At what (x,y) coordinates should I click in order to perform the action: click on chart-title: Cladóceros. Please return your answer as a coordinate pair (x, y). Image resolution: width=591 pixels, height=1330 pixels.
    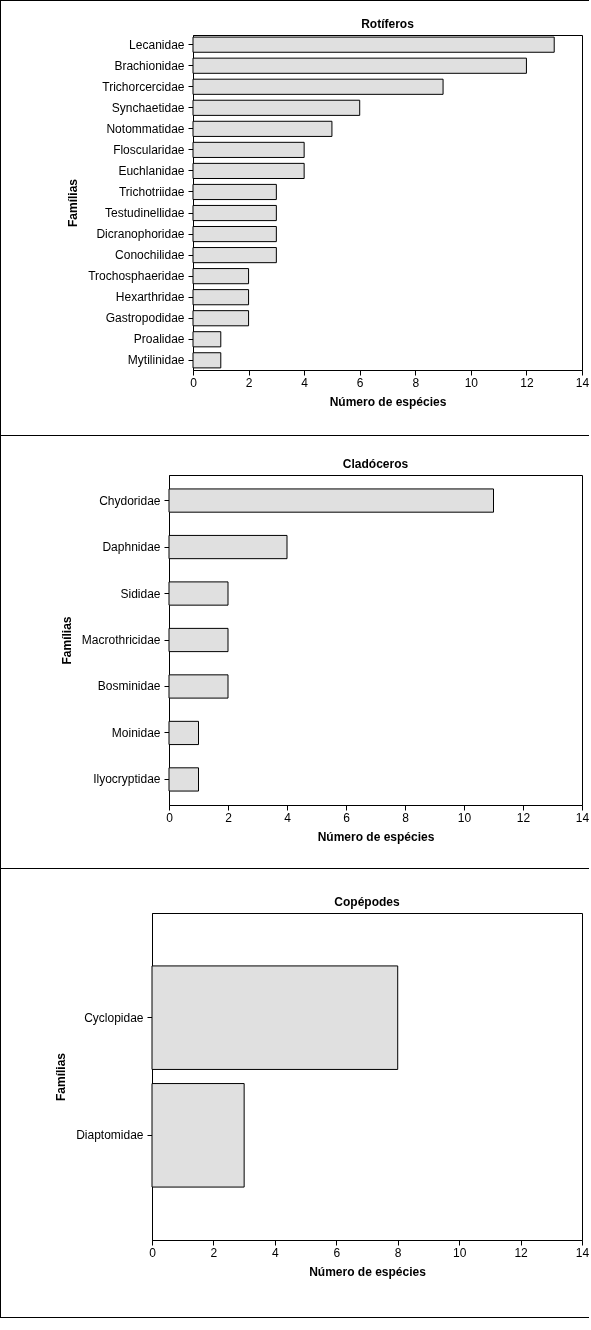
    Looking at the image, I should click on (375, 464).